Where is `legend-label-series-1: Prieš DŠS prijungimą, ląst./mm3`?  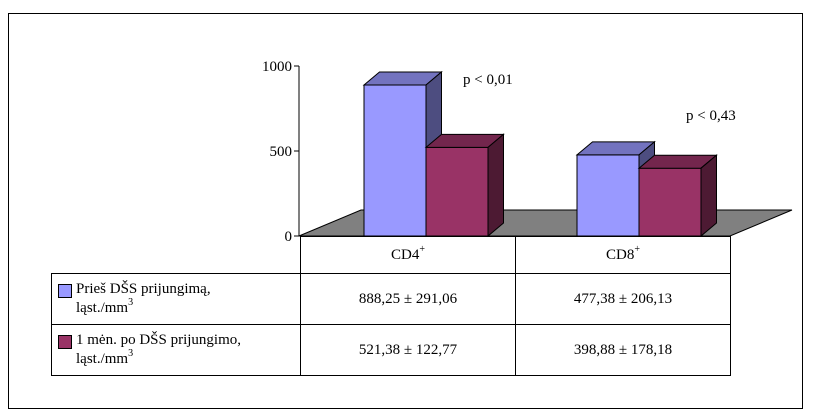 legend-label-series-1: Prieš DŠS prijungimą, ląst./mm3 is located at coordinates (143, 299).